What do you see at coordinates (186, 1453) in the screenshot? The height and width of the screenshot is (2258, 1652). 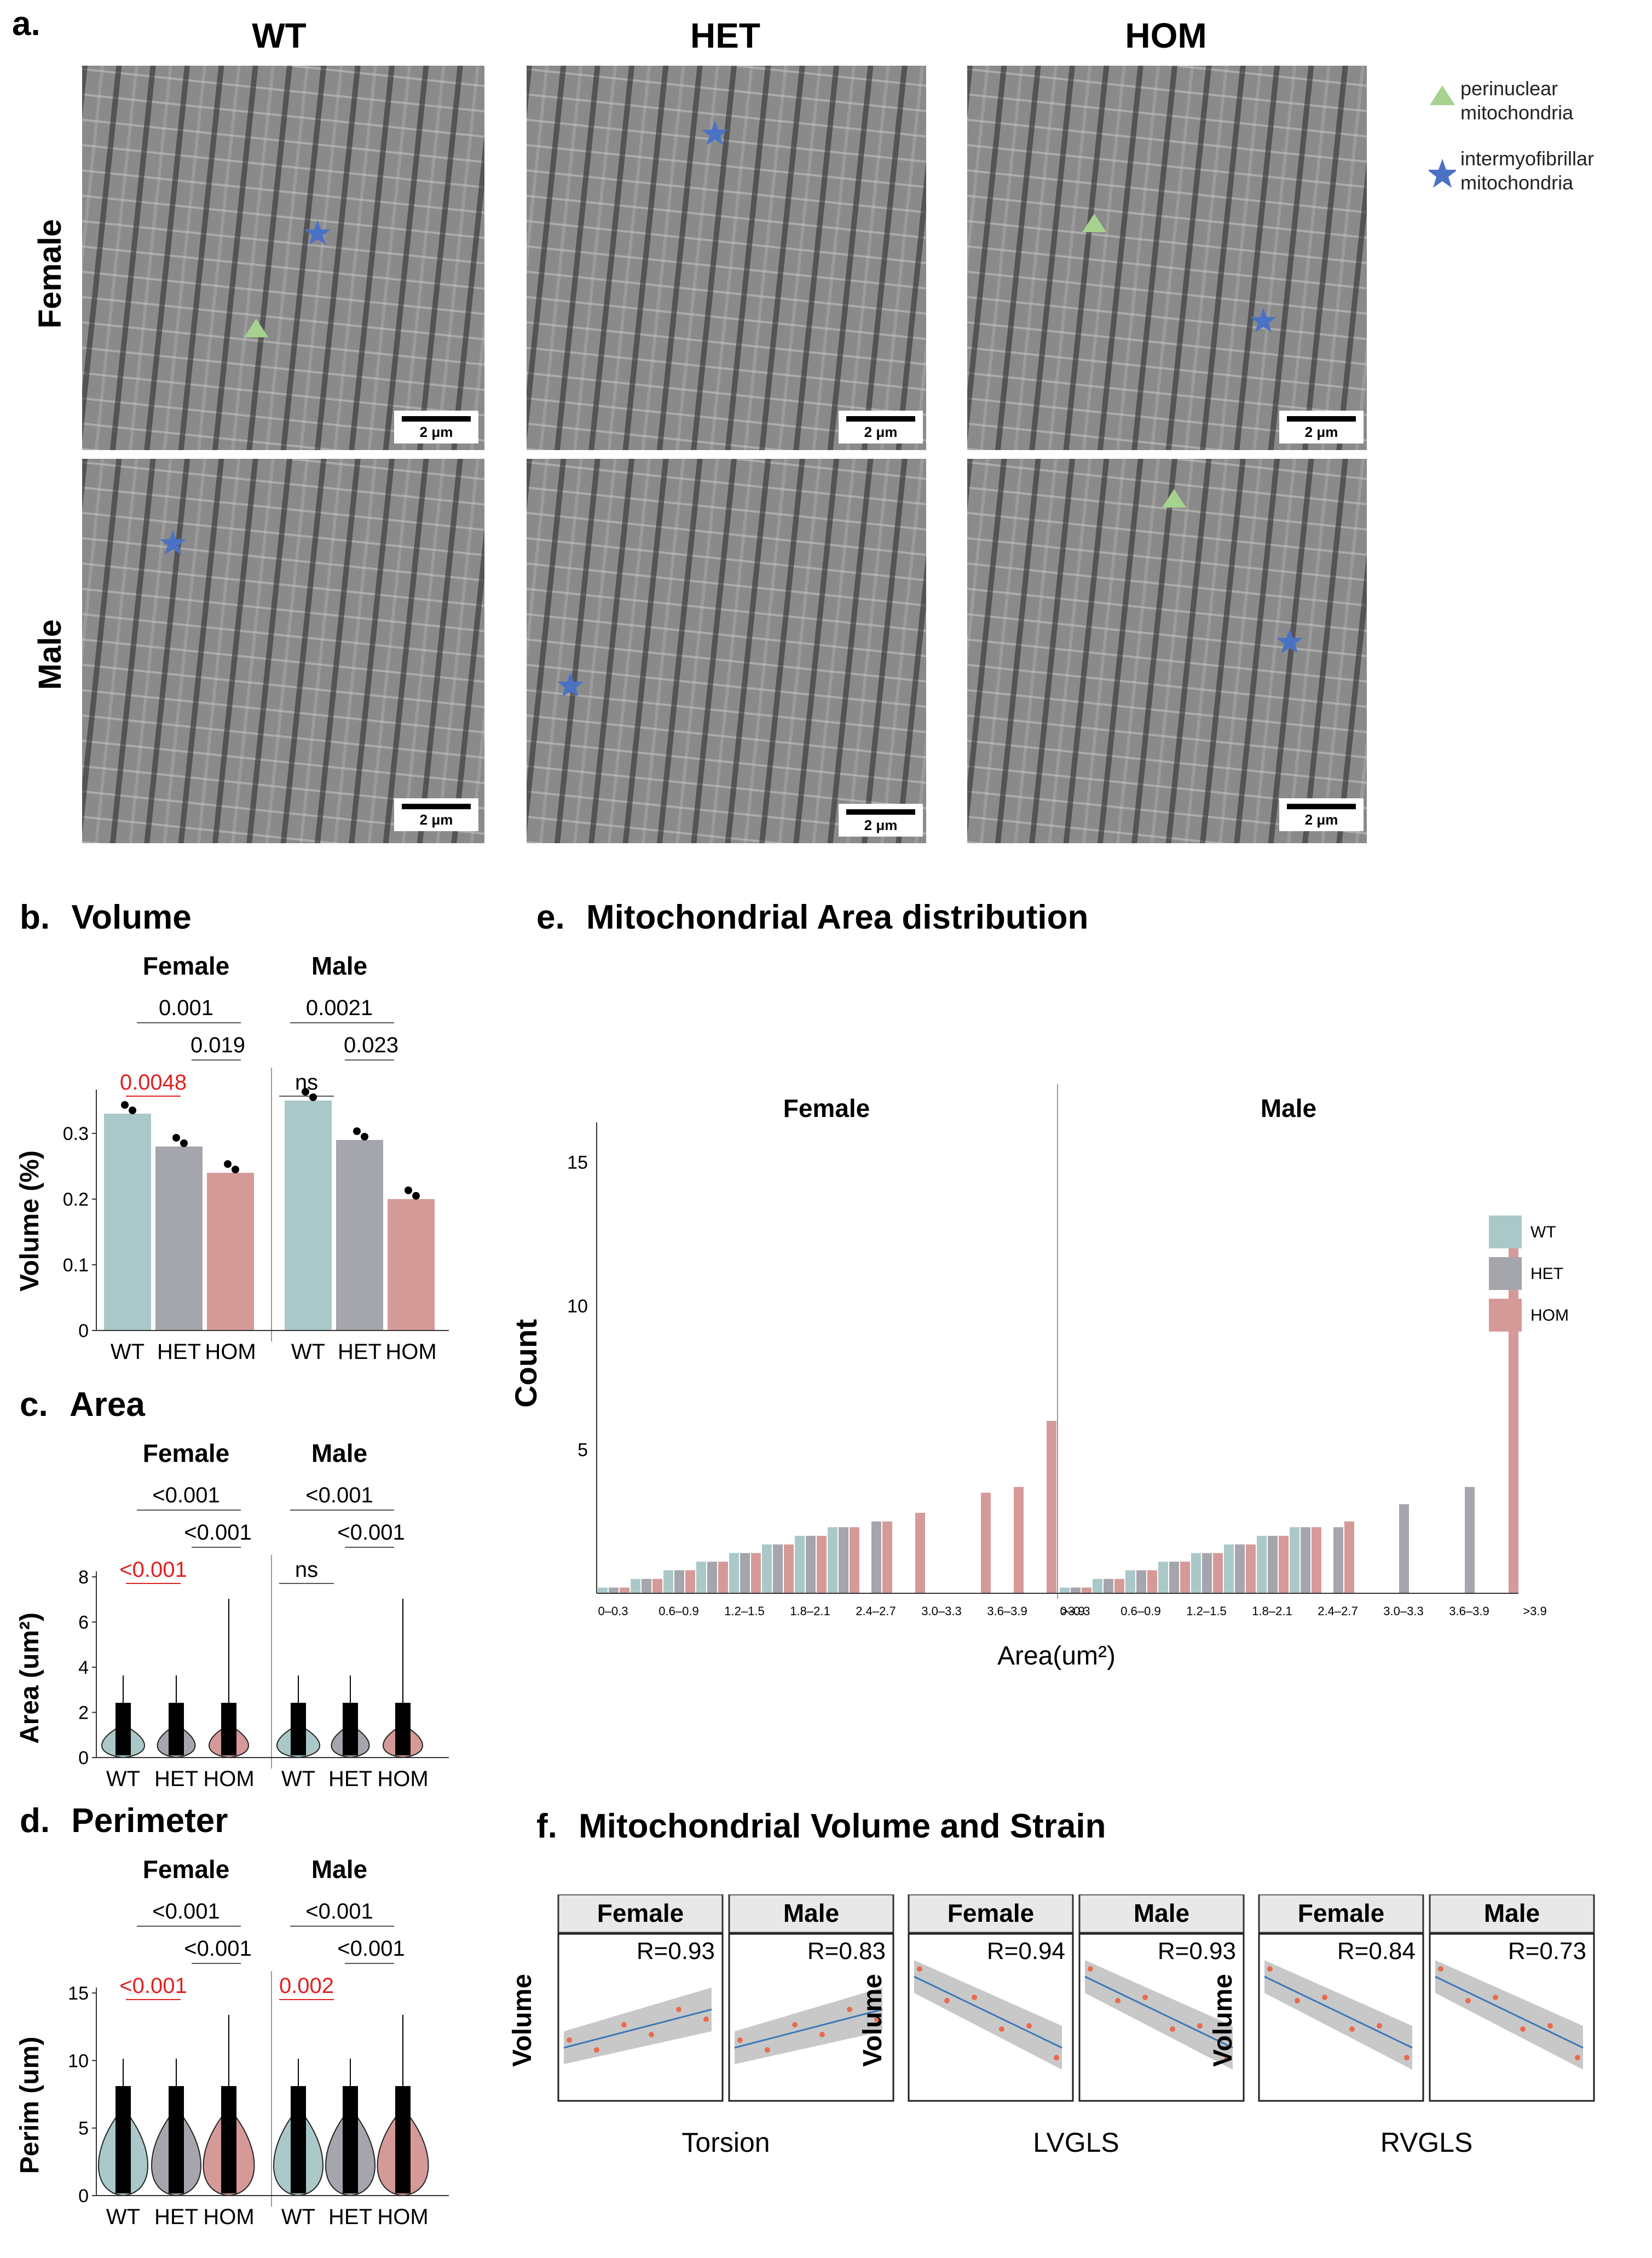 I see `facet-title-female: Female` at bounding box center [186, 1453].